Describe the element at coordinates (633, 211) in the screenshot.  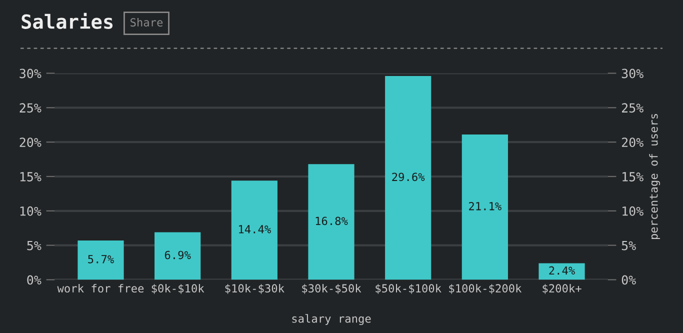
I see `y2-tick-label: 10%` at that location.